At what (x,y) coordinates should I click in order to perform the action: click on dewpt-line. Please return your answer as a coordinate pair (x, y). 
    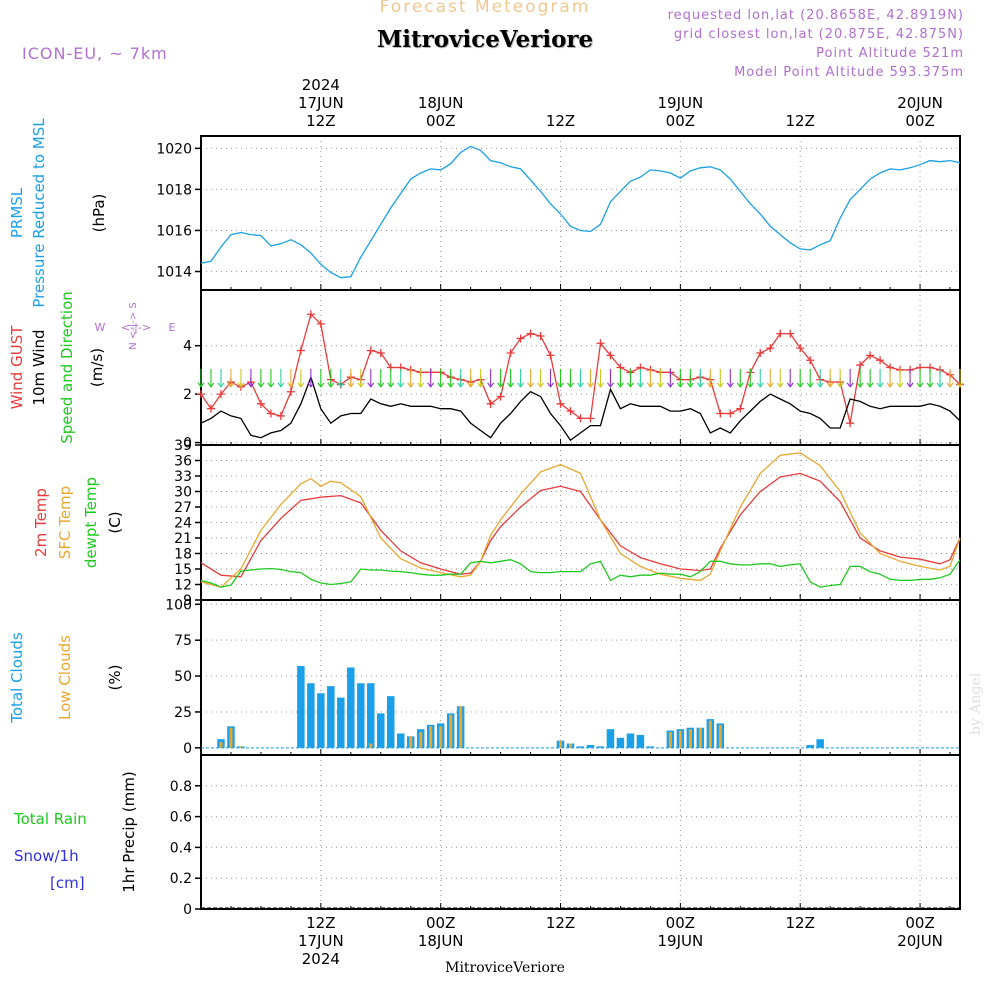
    Looking at the image, I should click on (580, 573).